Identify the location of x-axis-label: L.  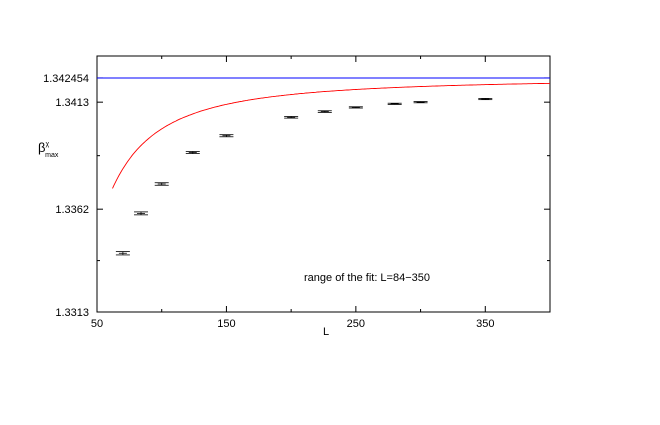
(326, 332).